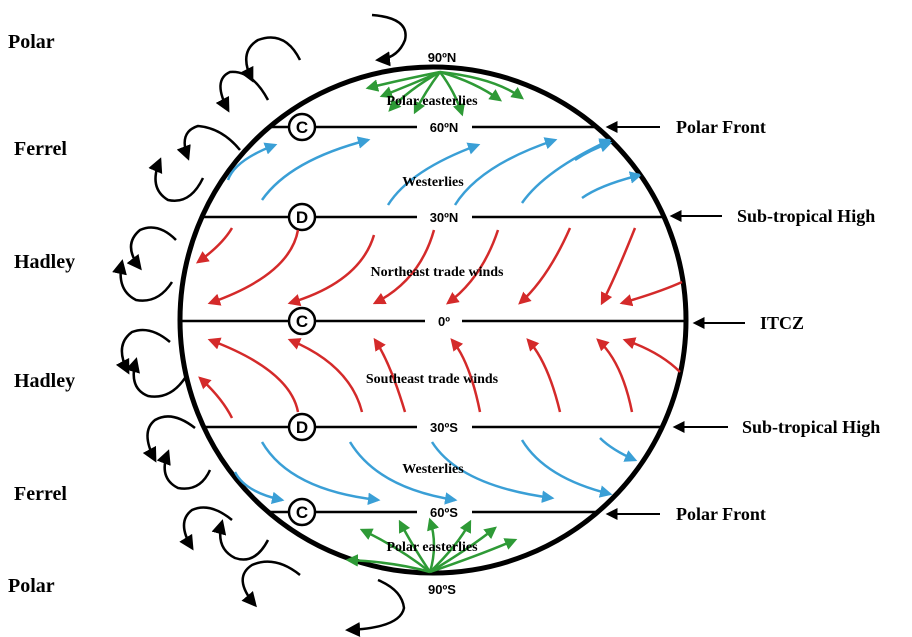  Describe the element at coordinates (444, 321) in the screenshot. I see `equator-label: 0º` at that location.